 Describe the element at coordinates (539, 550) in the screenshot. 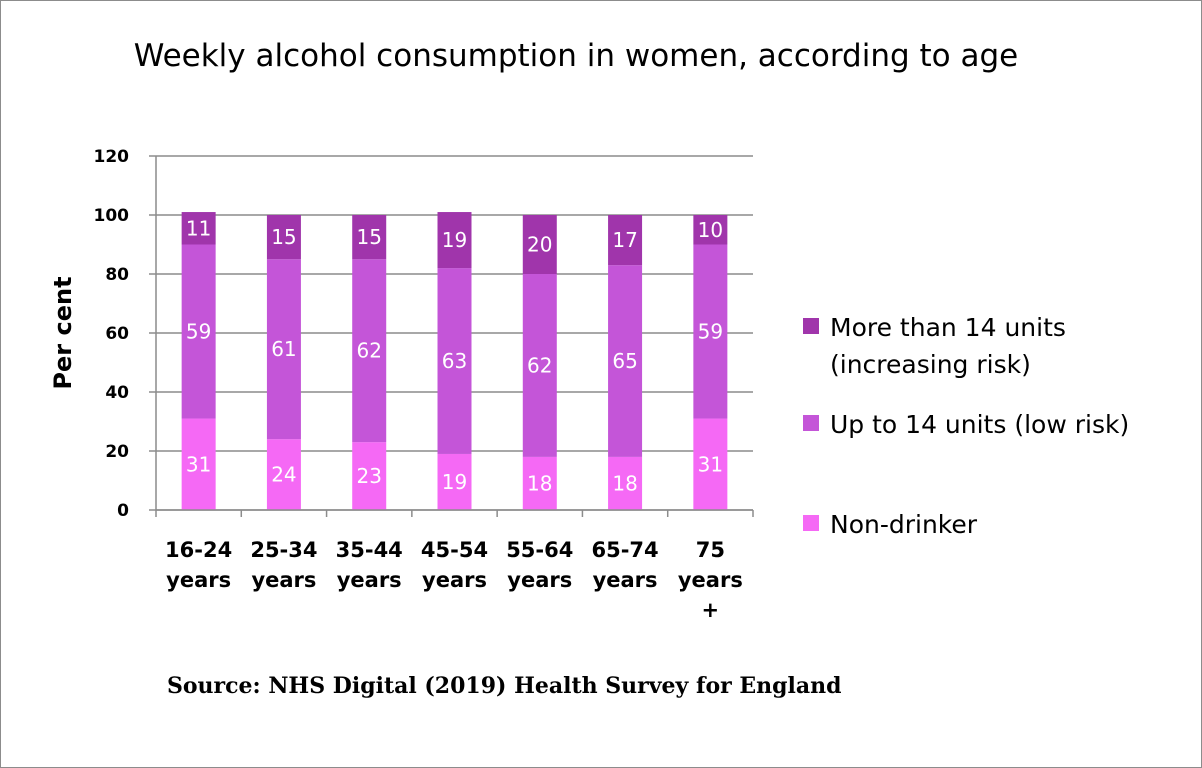

I see `x-tick-label: 55-64` at that location.